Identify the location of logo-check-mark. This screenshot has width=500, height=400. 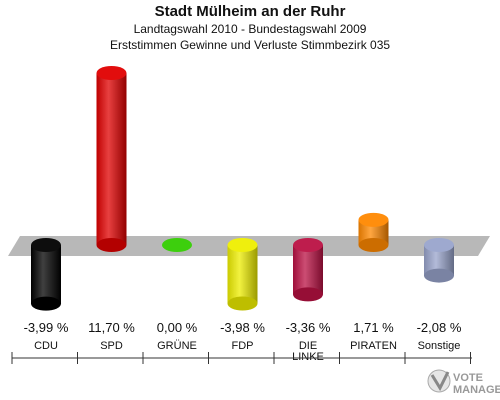
(440, 381).